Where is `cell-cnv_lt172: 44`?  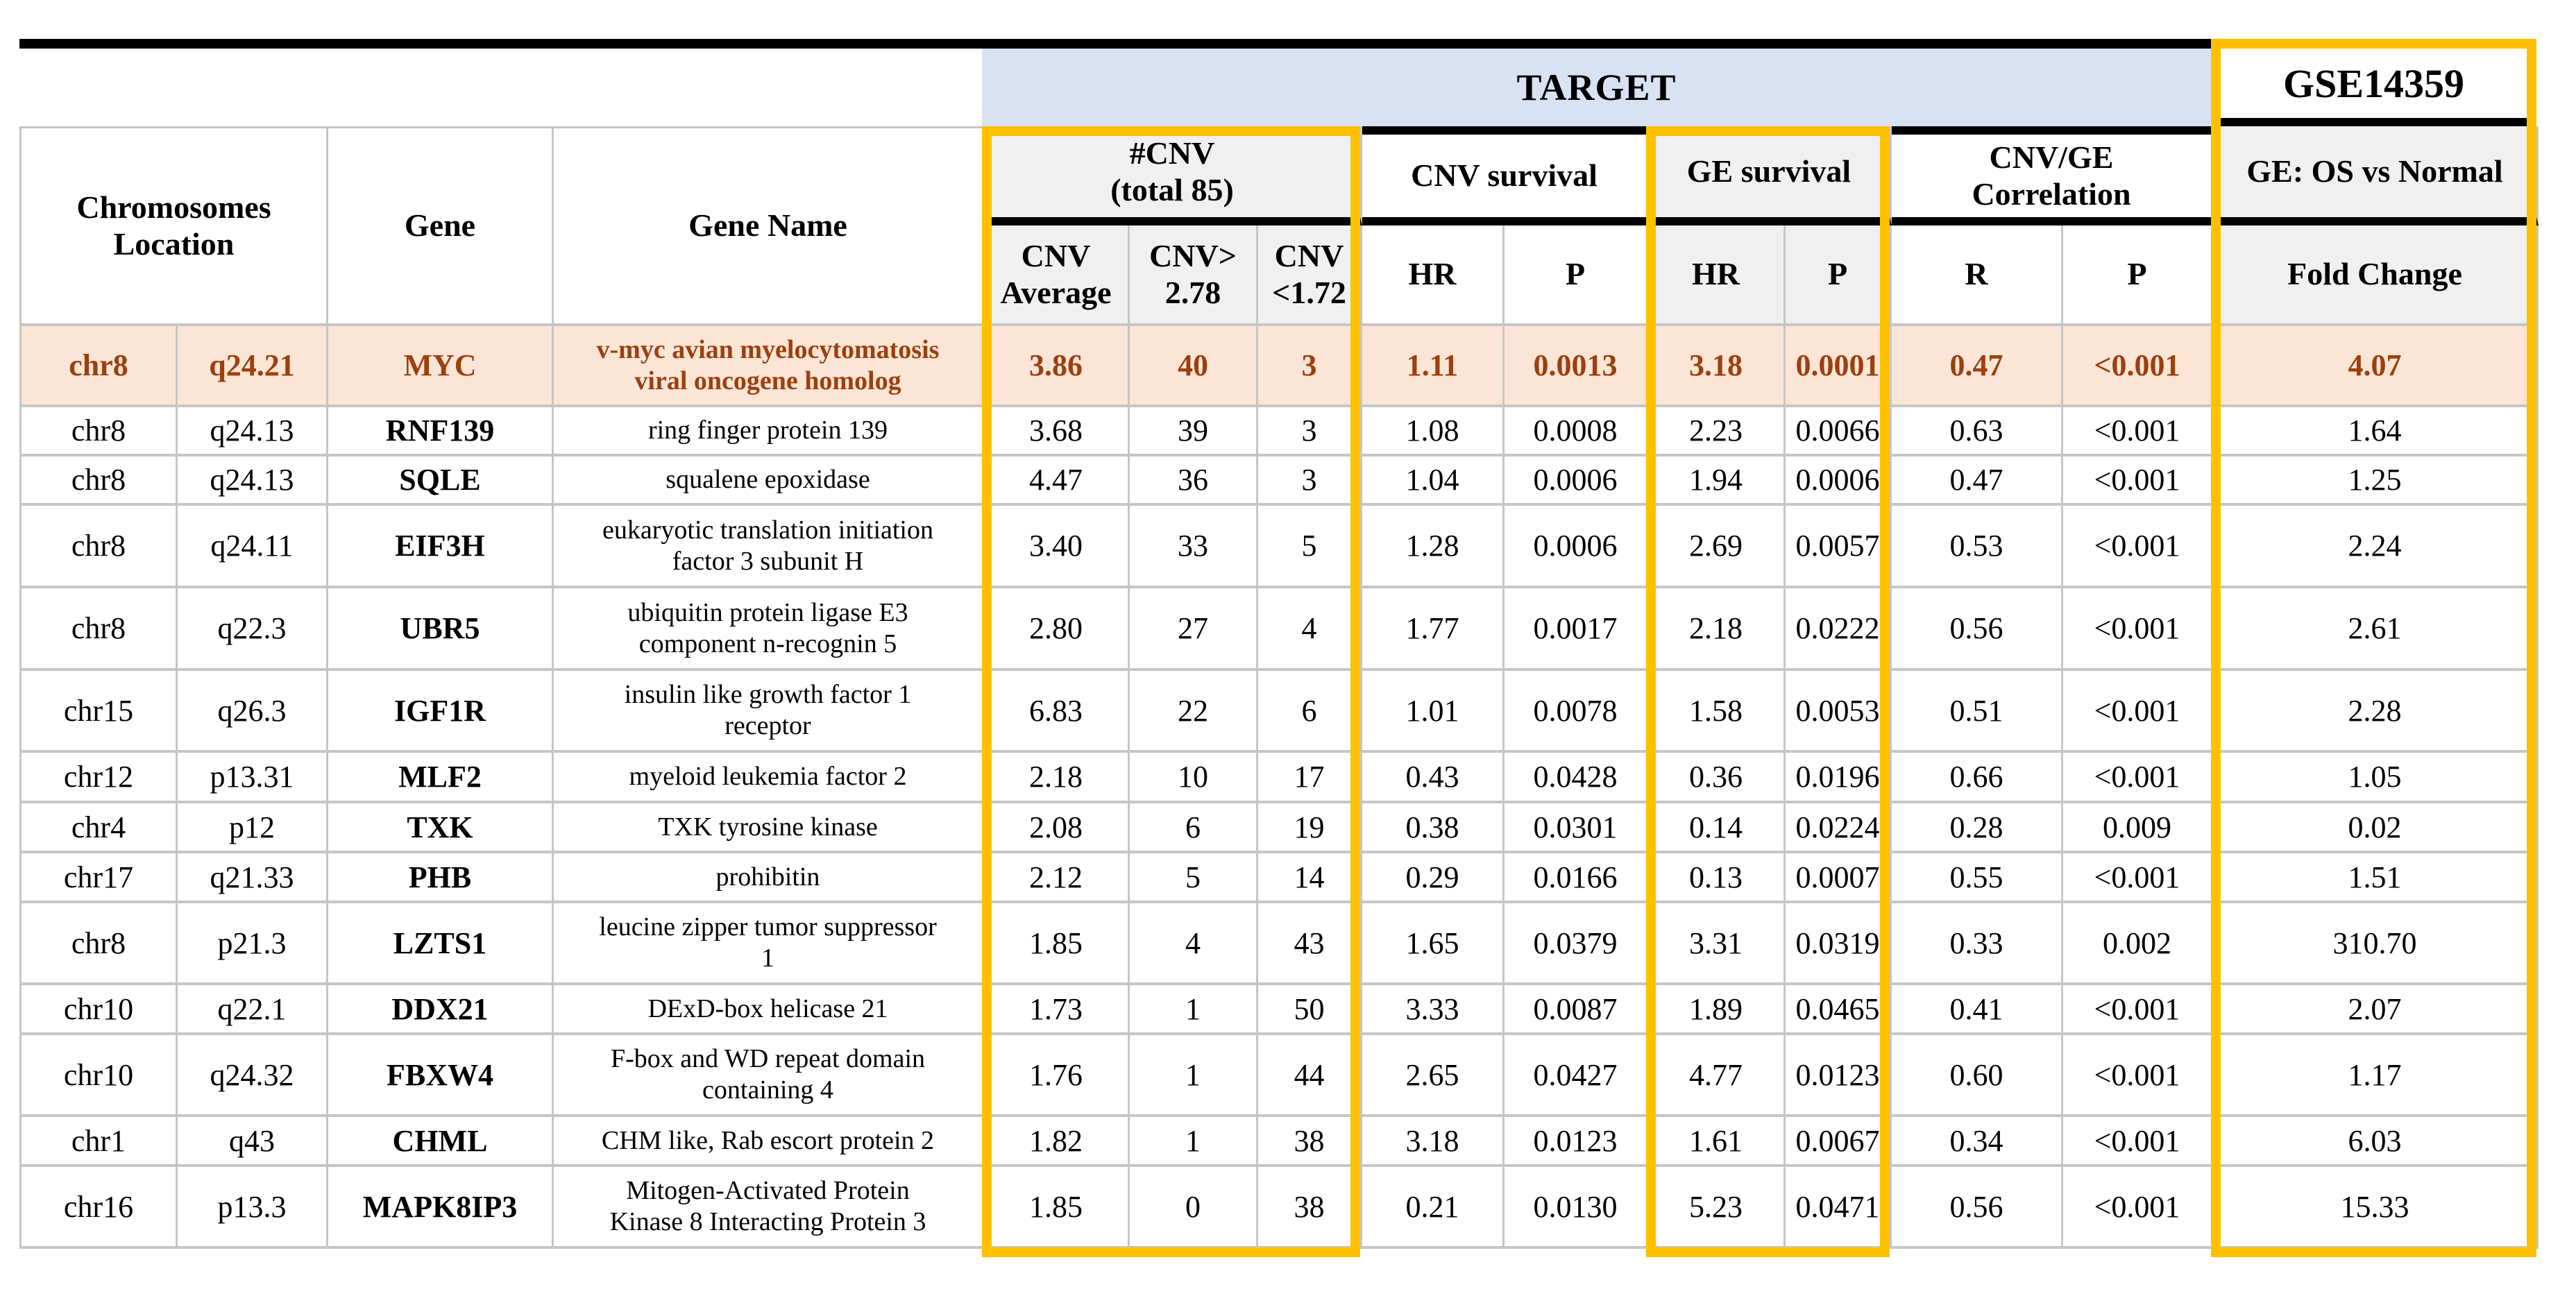
cell-cnv_lt172: 44 is located at coordinates (1310, 1076).